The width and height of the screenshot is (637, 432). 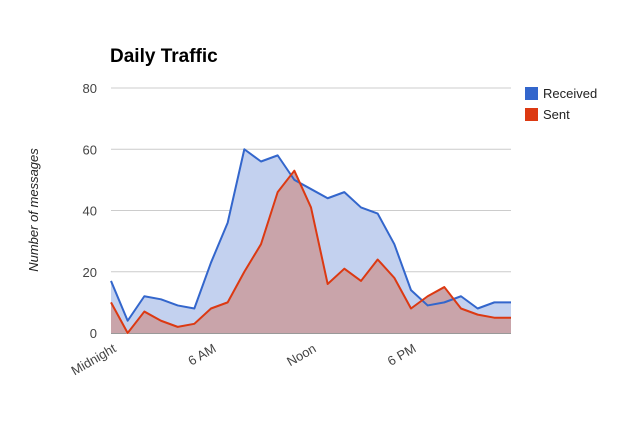 I want to click on y-axis-label: Number of messages, so click(x=33, y=210).